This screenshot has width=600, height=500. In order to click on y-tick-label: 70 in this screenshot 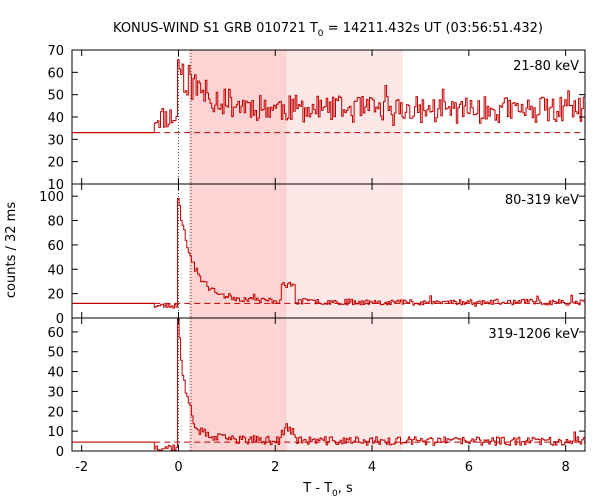, I will do `click(55, 51)`.